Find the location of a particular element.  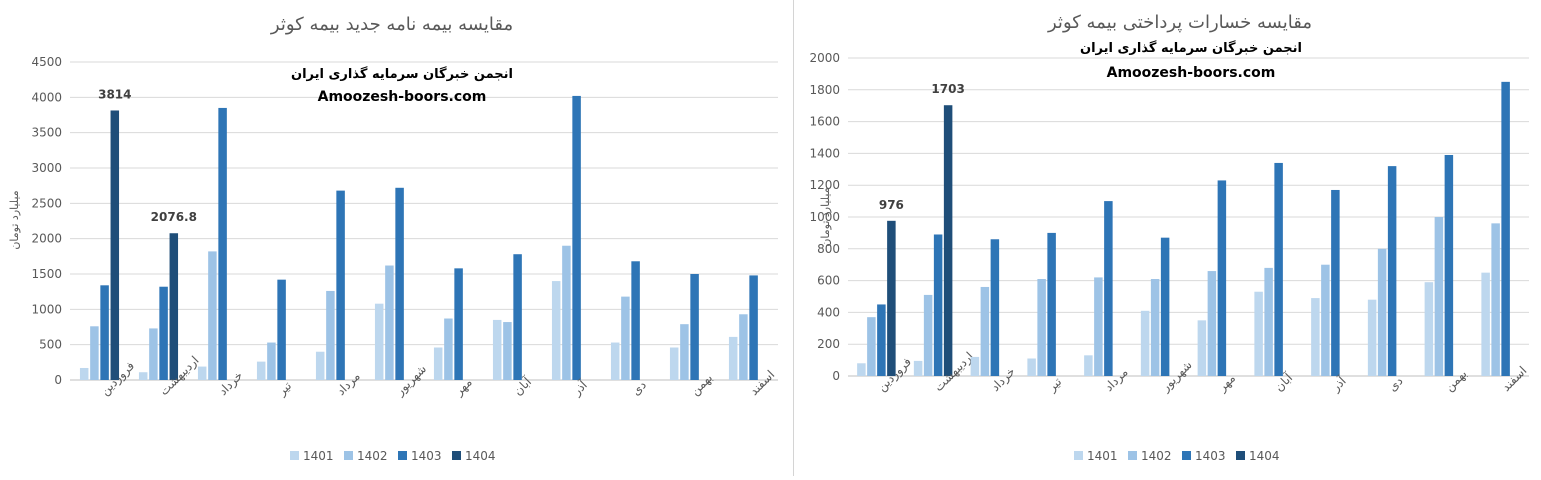

y-tick-label: 4000 is located at coordinates (46, 97).